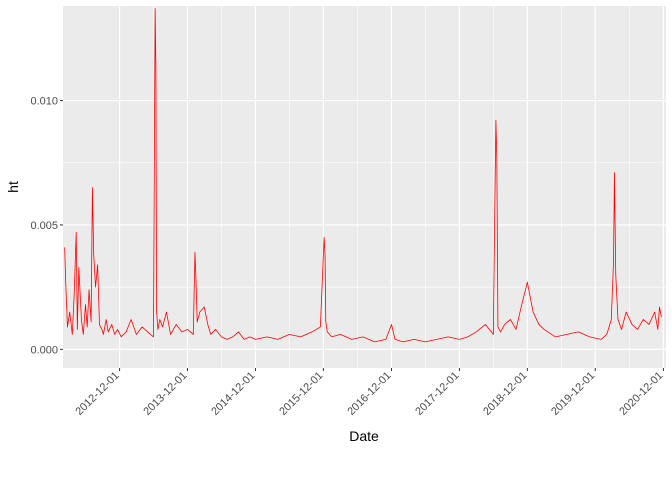  I want to click on y-axis-title: ht, so click(13, 187).